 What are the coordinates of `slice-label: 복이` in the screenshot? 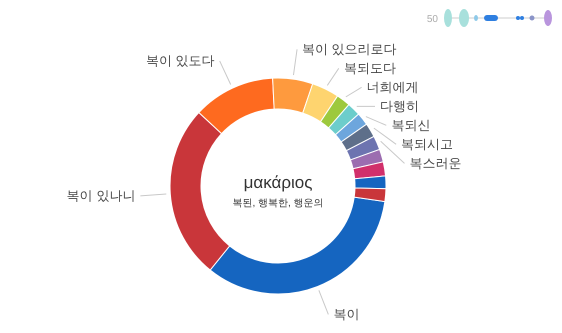 It's located at (346, 314).